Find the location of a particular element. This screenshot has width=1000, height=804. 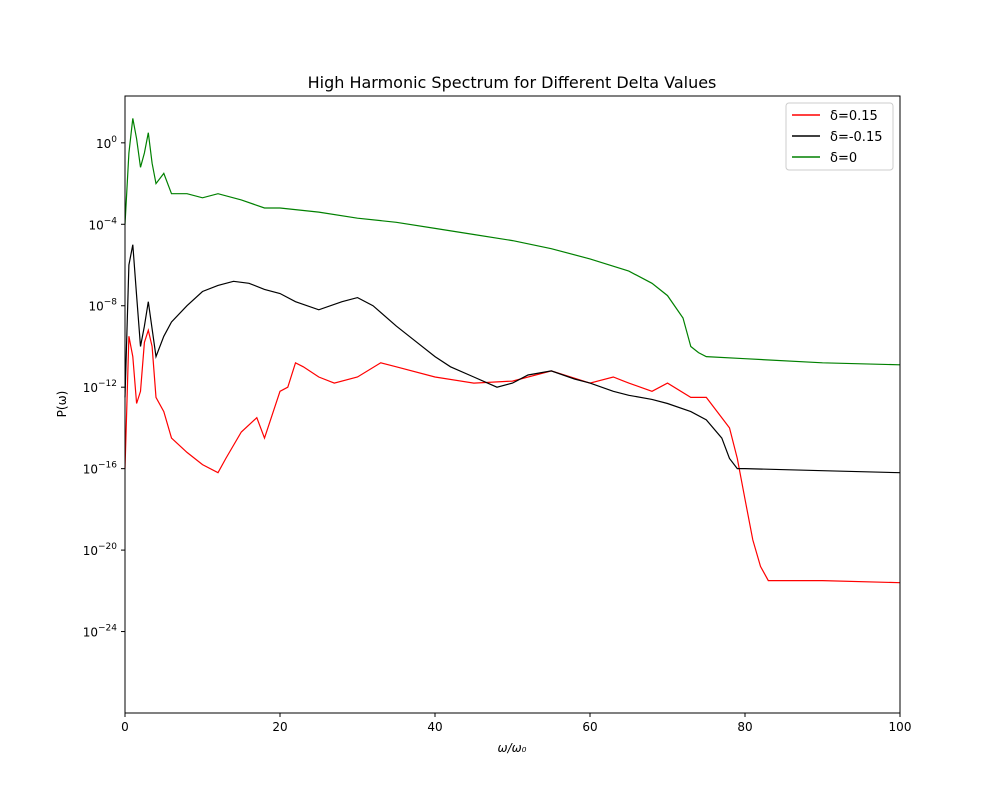

legend: δ=0.15 δ=-0.15 δ=0 is located at coordinates (839, 136).